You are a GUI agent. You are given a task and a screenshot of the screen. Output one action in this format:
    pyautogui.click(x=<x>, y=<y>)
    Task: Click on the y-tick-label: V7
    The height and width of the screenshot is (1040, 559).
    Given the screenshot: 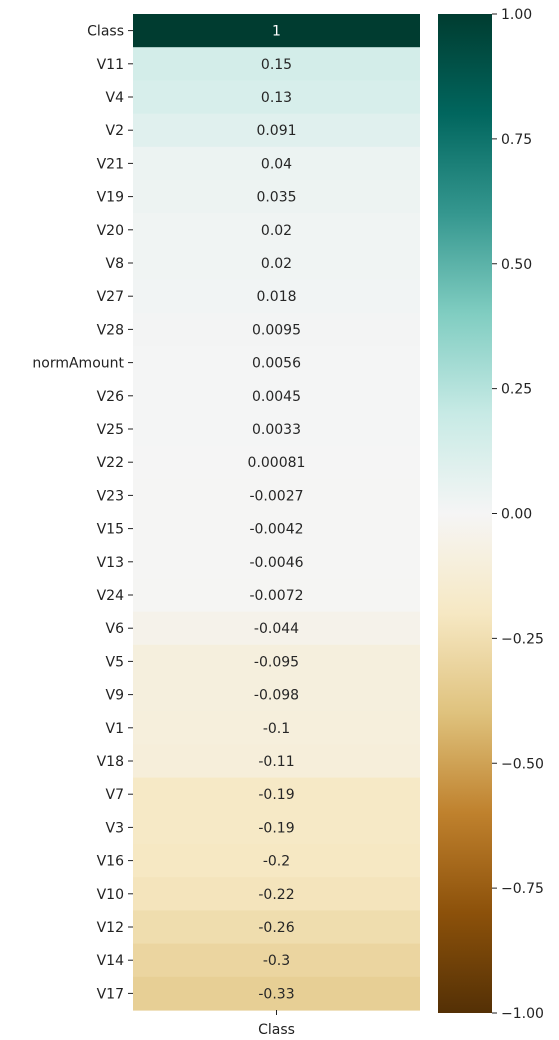 What is the action you would take?
    pyautogui.click(x=115, y=795)
    